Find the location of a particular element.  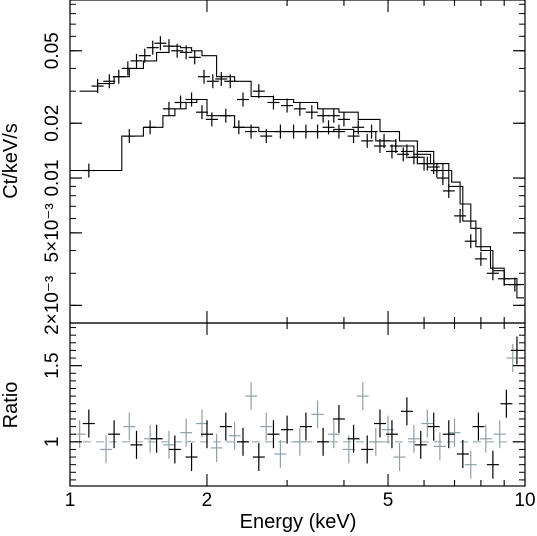

y-tick-label: 0.01 is located at coordinates (52, 178).